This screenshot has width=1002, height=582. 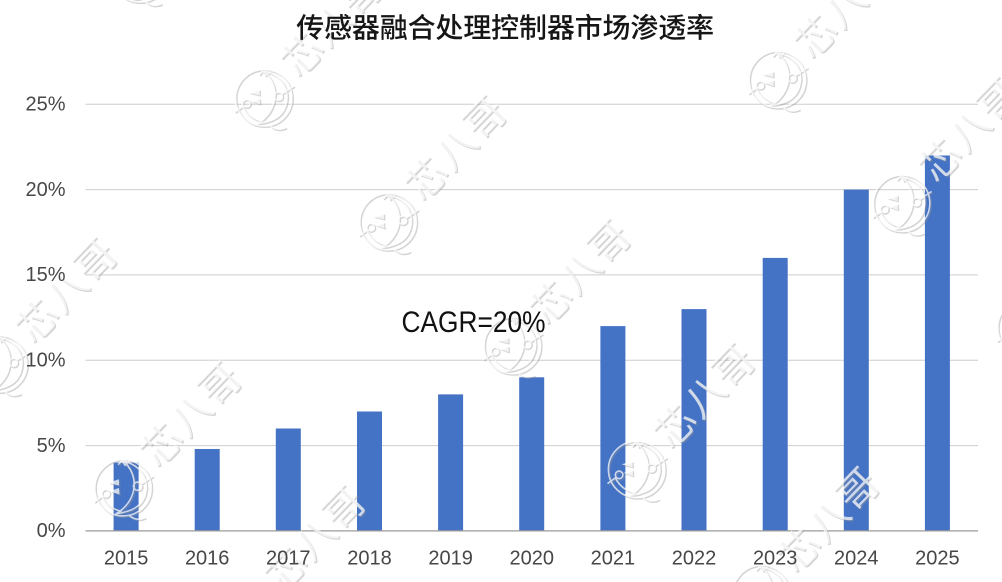 What do you see at coordinates (126, 559) in the screenshot?
I see `svg-text: 2015` at bounding box center [126, 559].